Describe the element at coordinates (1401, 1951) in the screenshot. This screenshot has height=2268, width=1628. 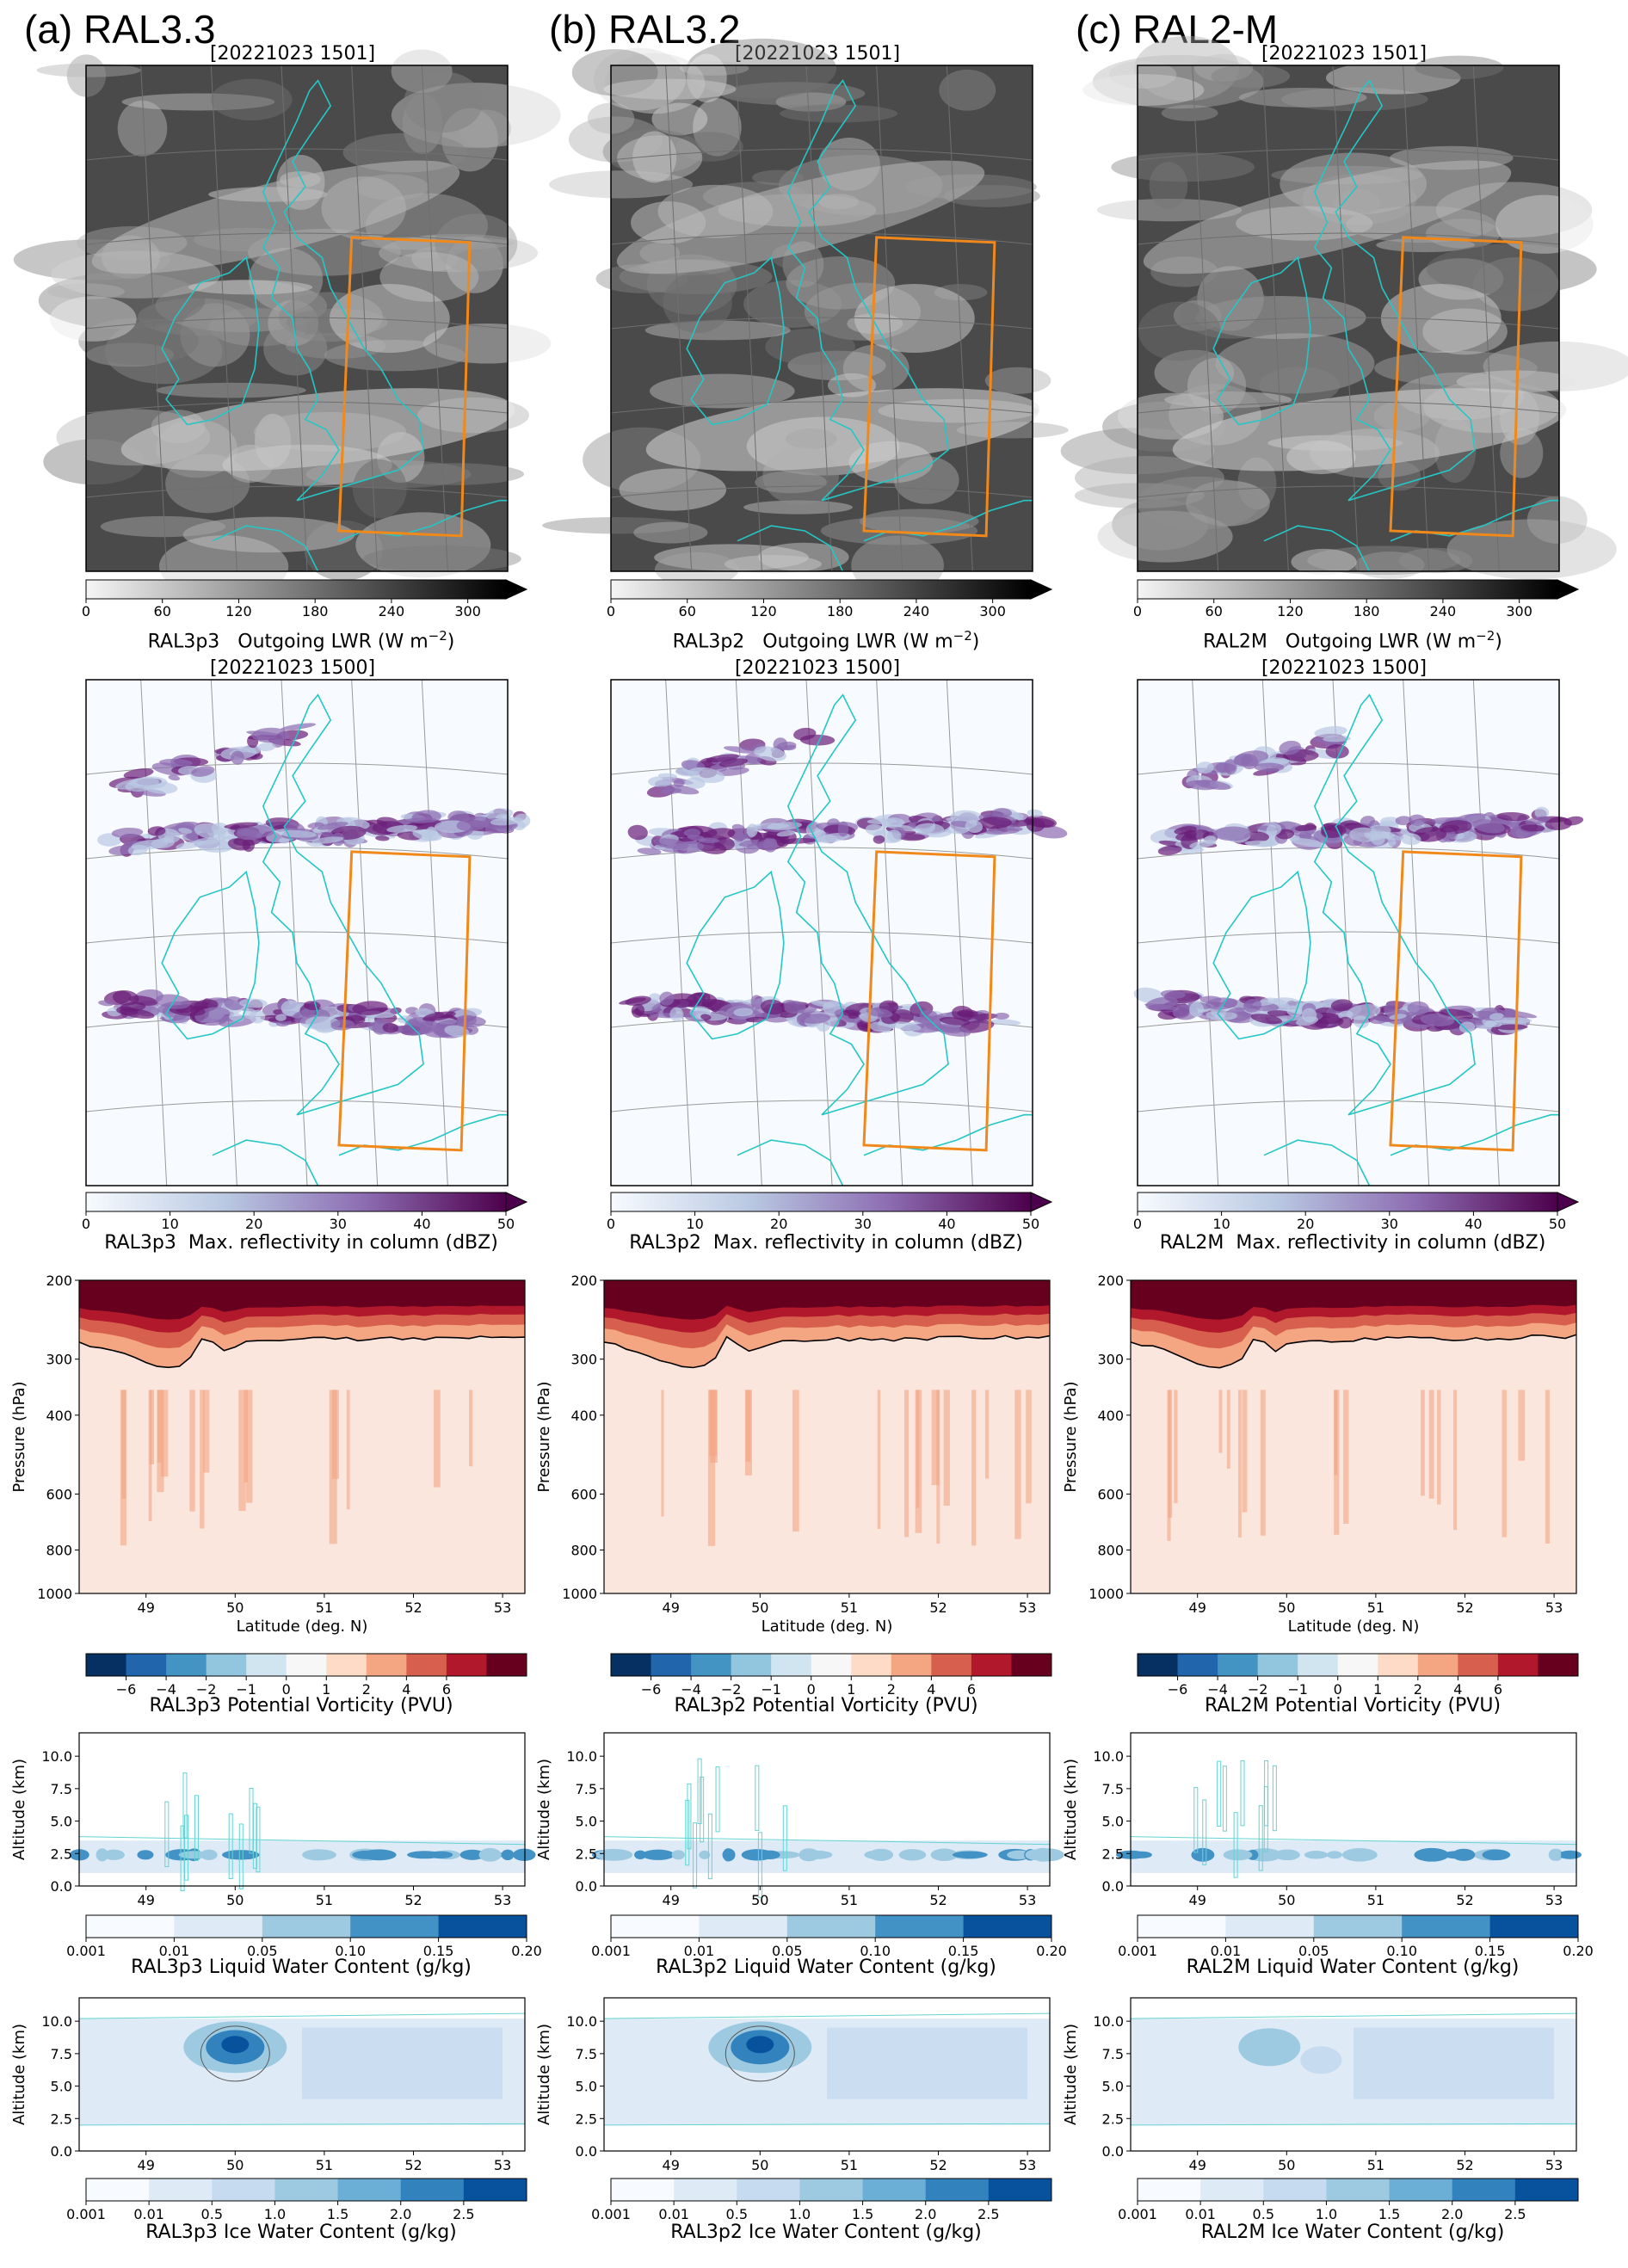
I see `colorbar-tick-label: 0.10` at that location.